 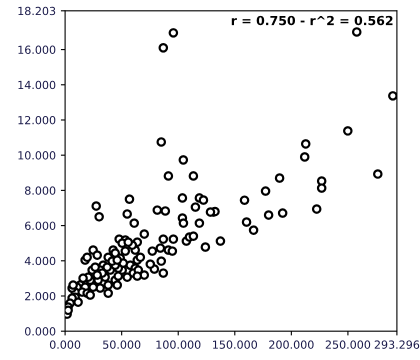 I want to click on y-tick-label: 16.000, so click(x=37, y=50).